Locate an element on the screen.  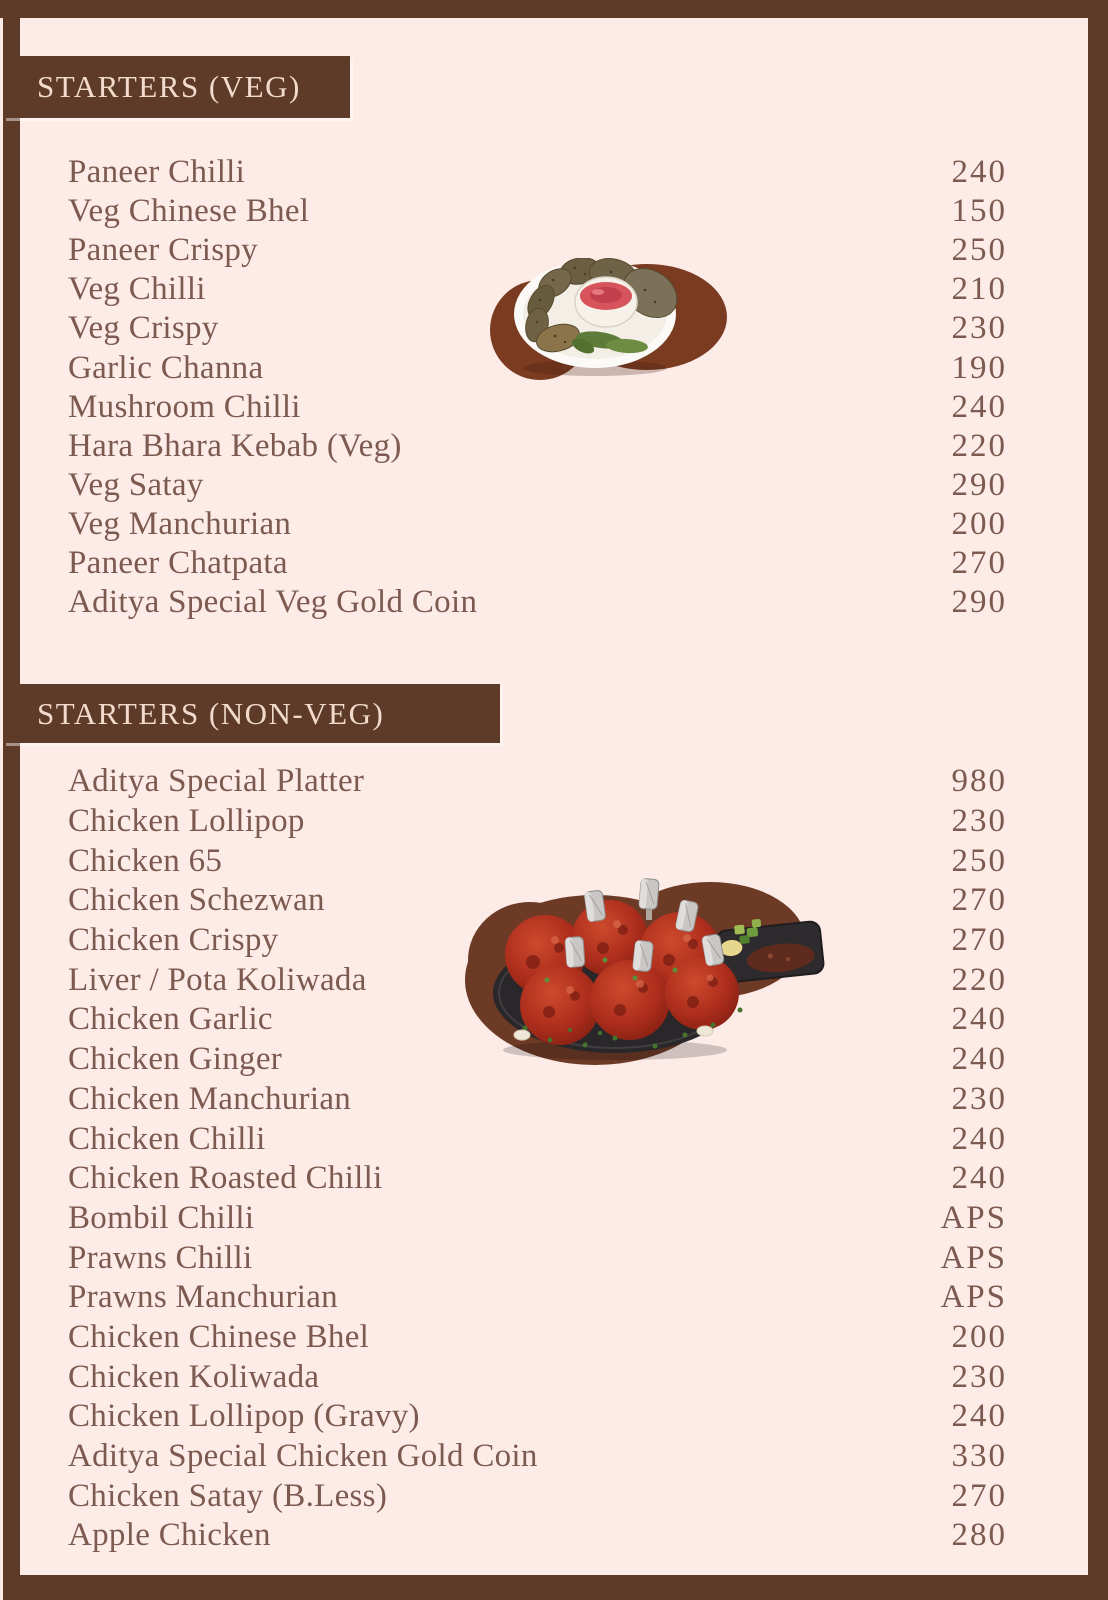
item-name: Chicken Satay (B.Less) is located at coordinates (228, 1495).